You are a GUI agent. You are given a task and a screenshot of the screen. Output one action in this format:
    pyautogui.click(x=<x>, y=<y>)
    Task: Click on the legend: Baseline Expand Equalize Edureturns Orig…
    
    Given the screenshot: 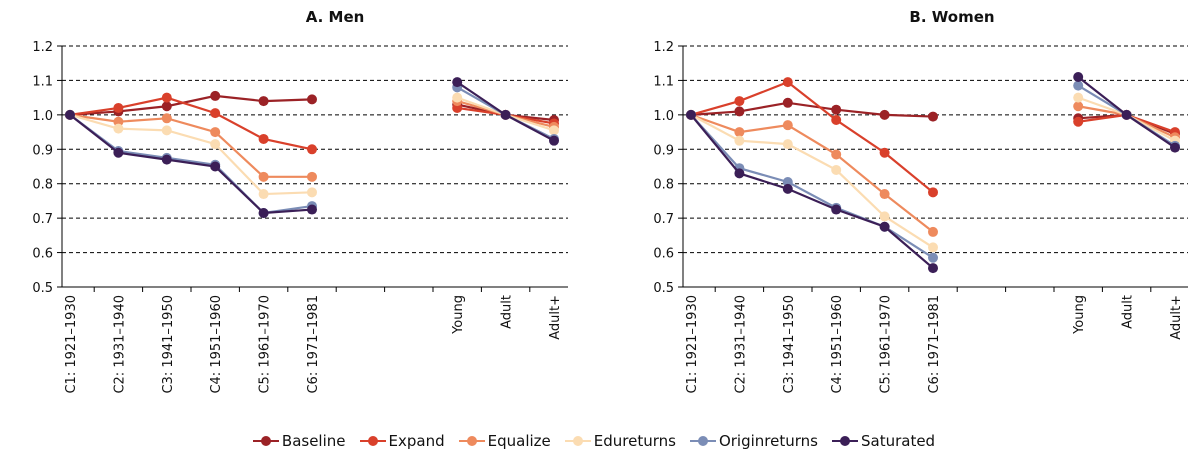 What is the action you would take?
    pyautogui.click(x=594, y=441)
    